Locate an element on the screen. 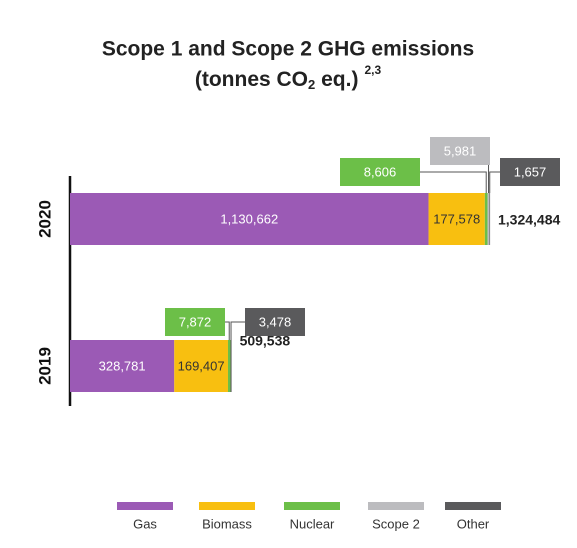 The image size is (577, 548). value-label: 1,657 is located at coordinates (530, 171).